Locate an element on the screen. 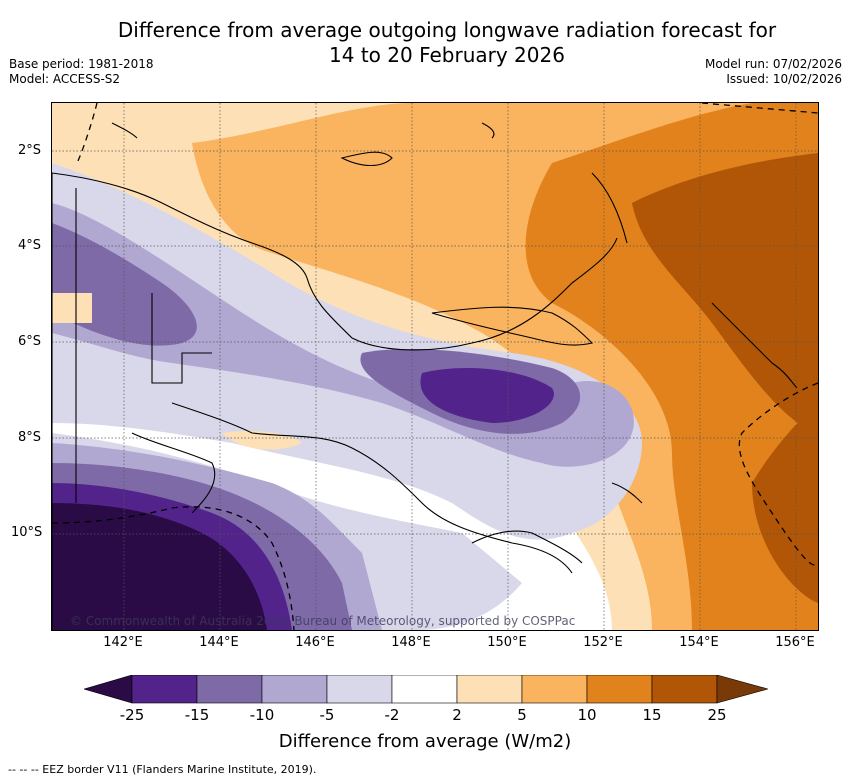 The height and width of the screenshot is (781, 850). lon-label-146e: 146°E is located at coordinates (315, 642).